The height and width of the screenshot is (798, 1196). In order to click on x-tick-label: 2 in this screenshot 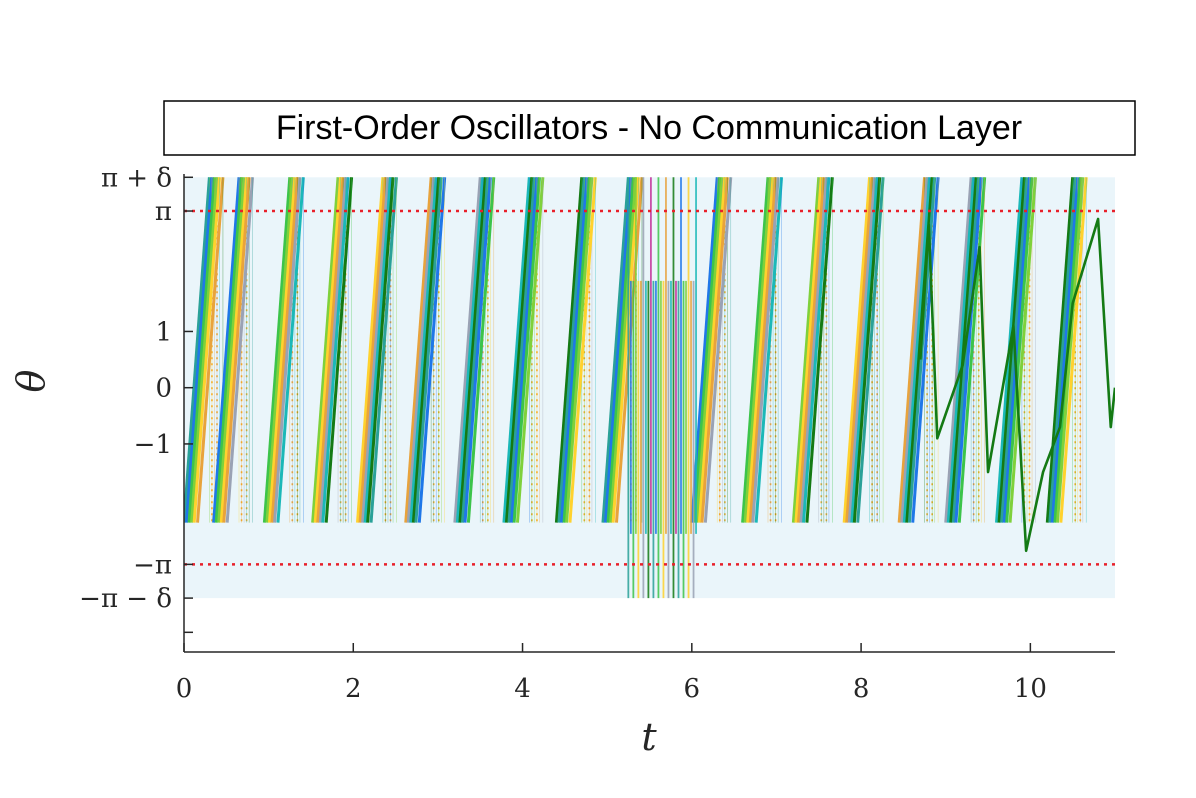, I will do `click(353, 689)`.